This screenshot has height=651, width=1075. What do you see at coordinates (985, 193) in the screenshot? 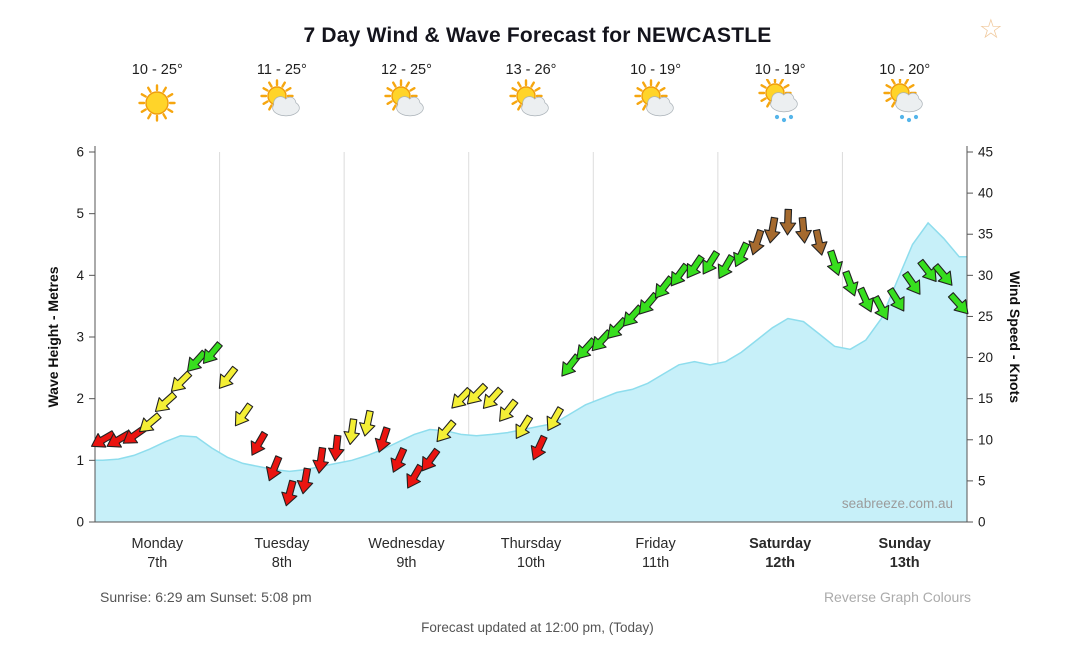
I see `right-axis-tick-label: 40` at bounding box center [985, 193].